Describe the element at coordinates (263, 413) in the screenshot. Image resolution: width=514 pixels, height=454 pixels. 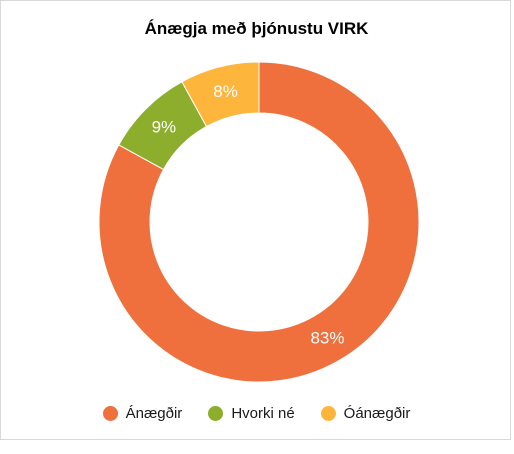
I see `legend-label: Hvorki né` at that location.